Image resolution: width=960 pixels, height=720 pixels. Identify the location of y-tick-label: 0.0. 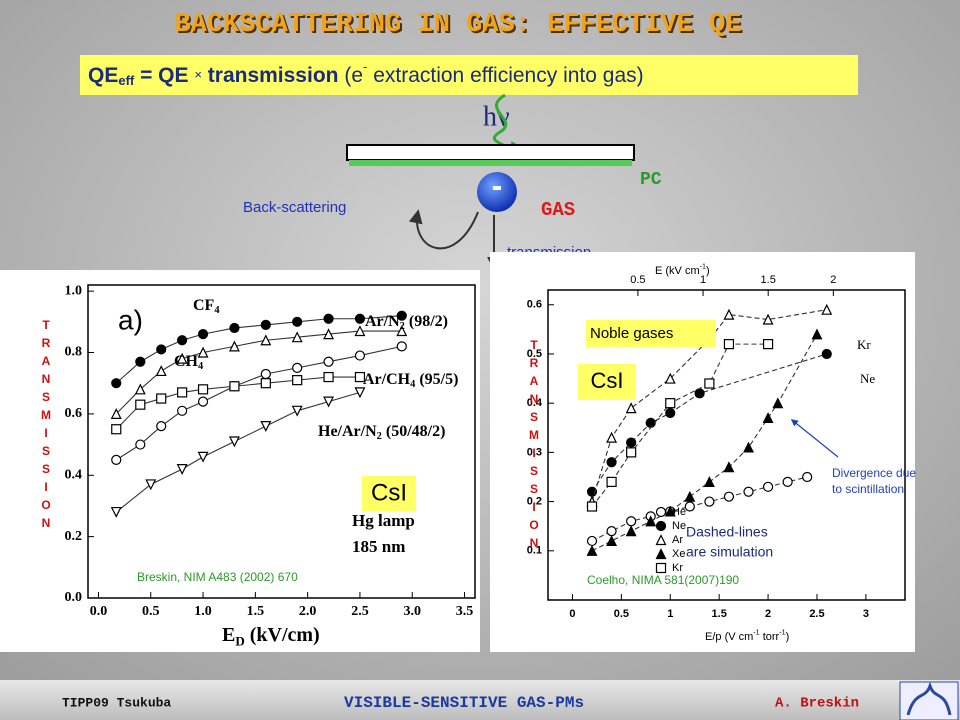
(74, 597).